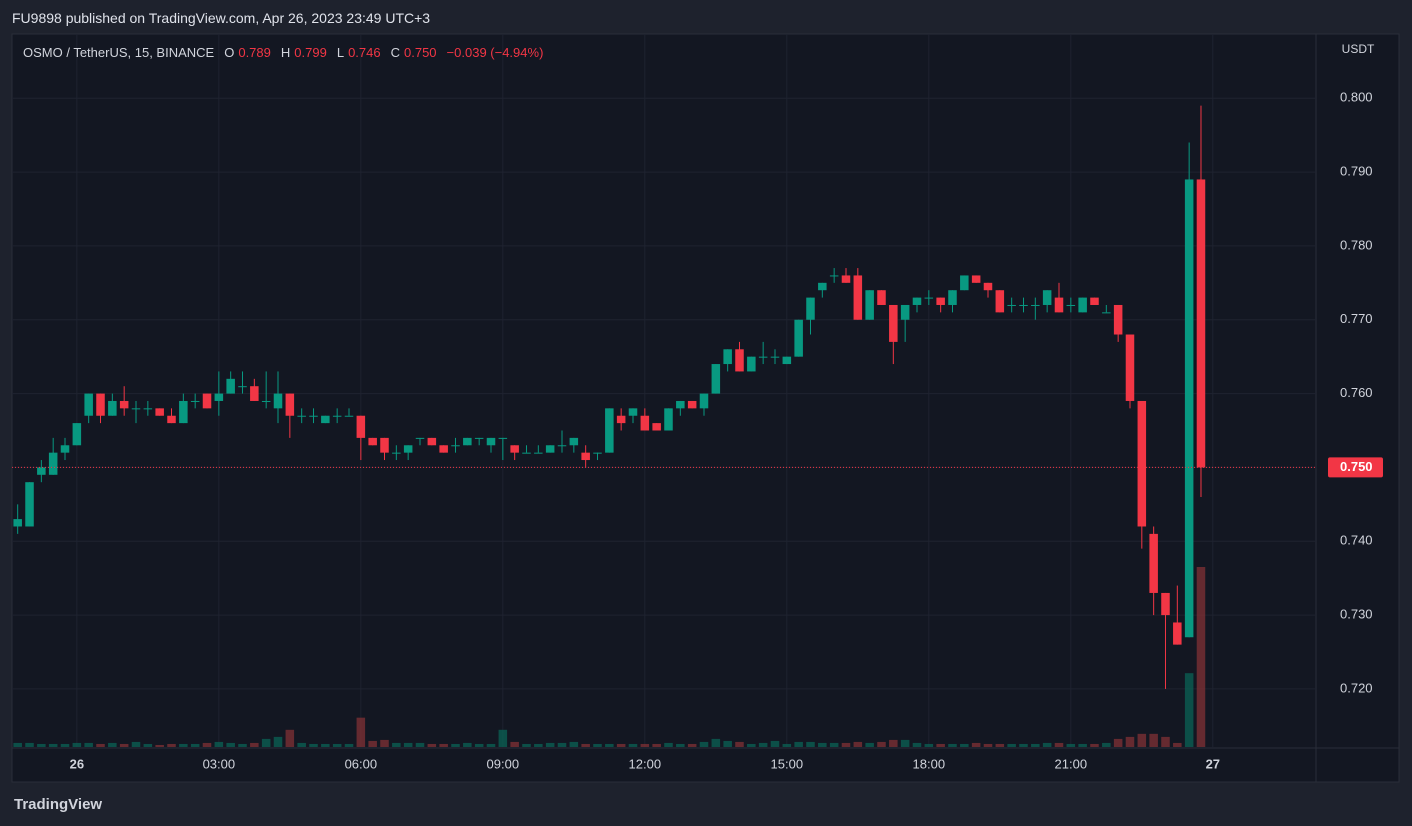  Describe the element at coordinates (645, 763) in the screenshot. I see `x-tick-label: 12:00` at that location.